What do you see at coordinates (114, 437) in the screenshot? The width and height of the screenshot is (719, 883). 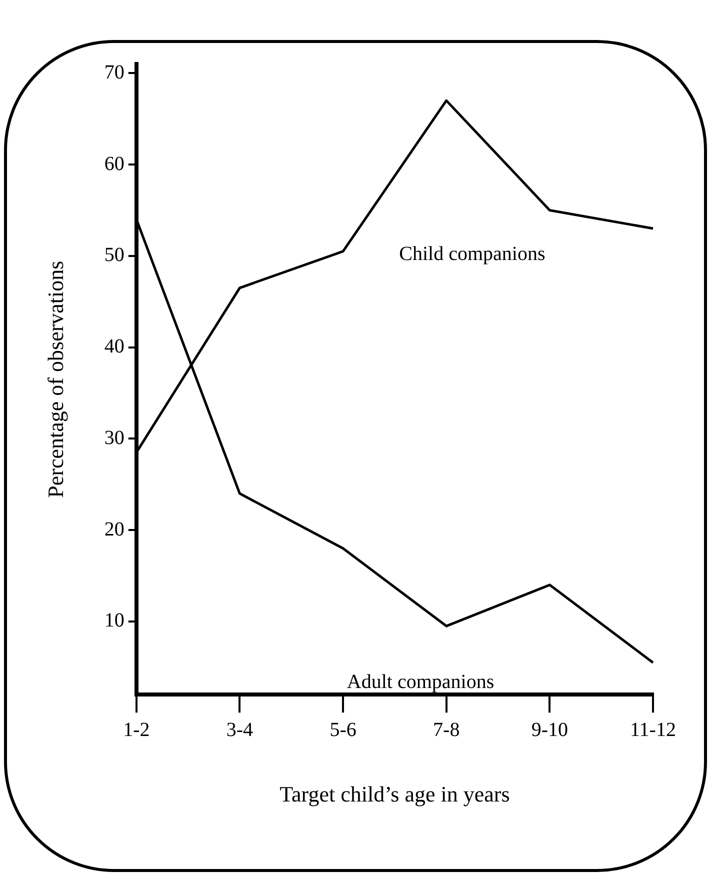 I see `y-tick-label: 30` at bounding box center [114, 437].